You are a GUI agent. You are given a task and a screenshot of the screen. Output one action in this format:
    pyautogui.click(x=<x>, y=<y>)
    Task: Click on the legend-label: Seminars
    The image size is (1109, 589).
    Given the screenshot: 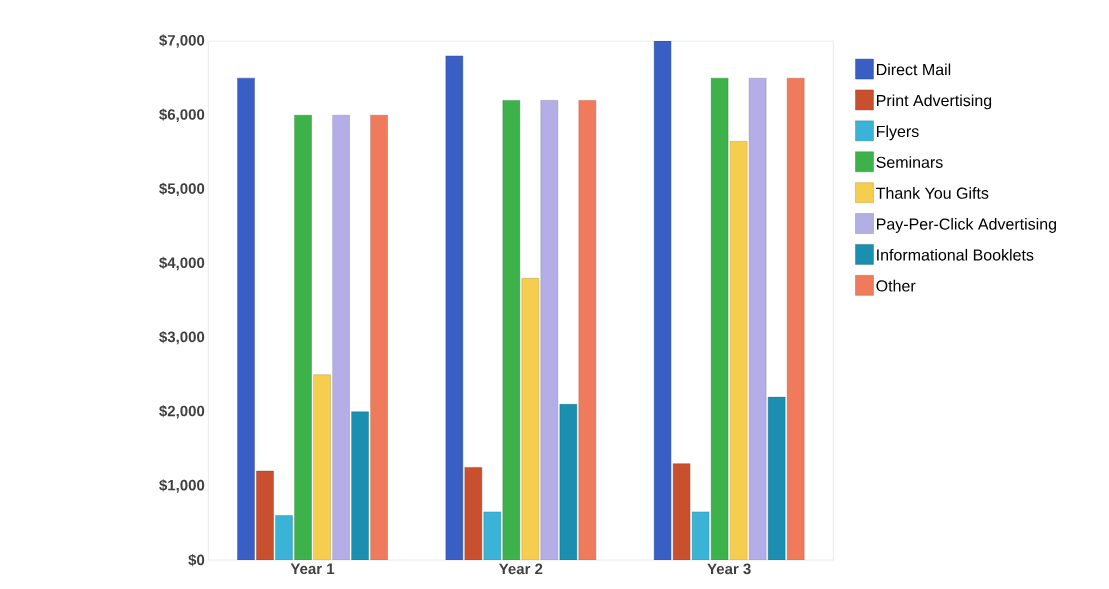 What is the action you would take?
    pyautogui.click(x=909, y=162)
    